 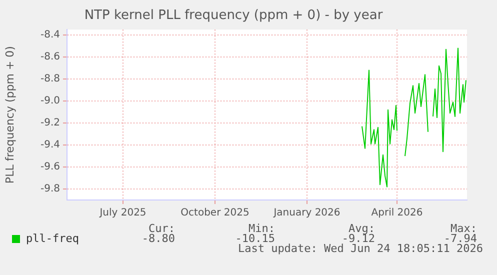 What do you see at coordinates (261, 228) in the screenshot?
I see `text: Min:` at bounding box center [261, 228].